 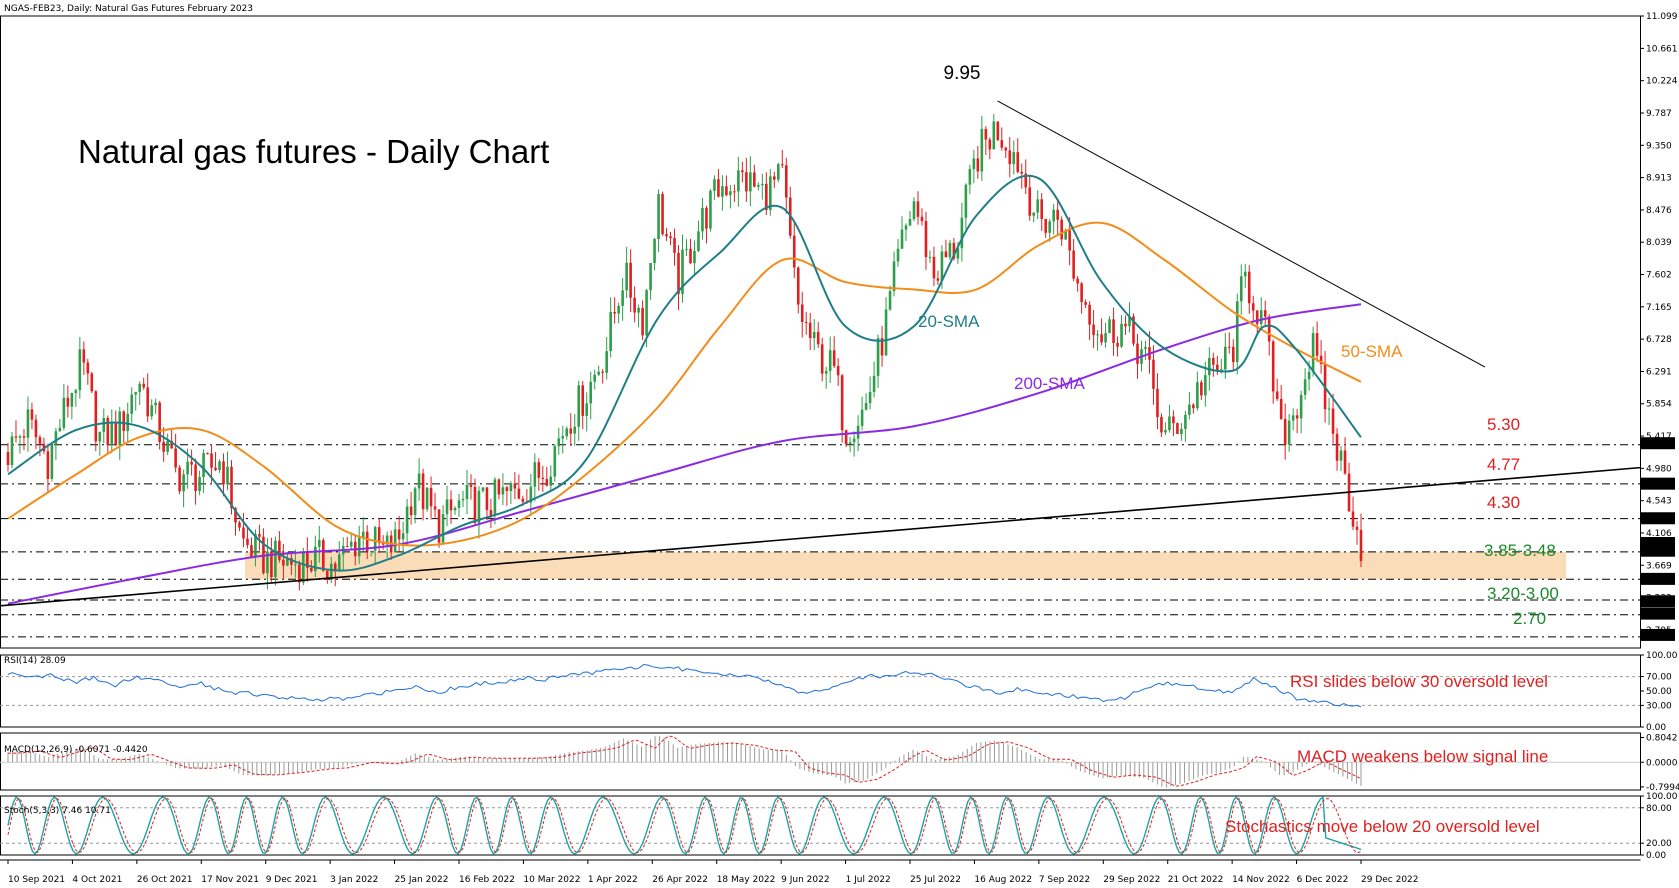 What do you see at coordinates (1523, 593) in the screenshot?
I see `zone2-label: 3.20-3.00` at bounding box center [1523, 593].